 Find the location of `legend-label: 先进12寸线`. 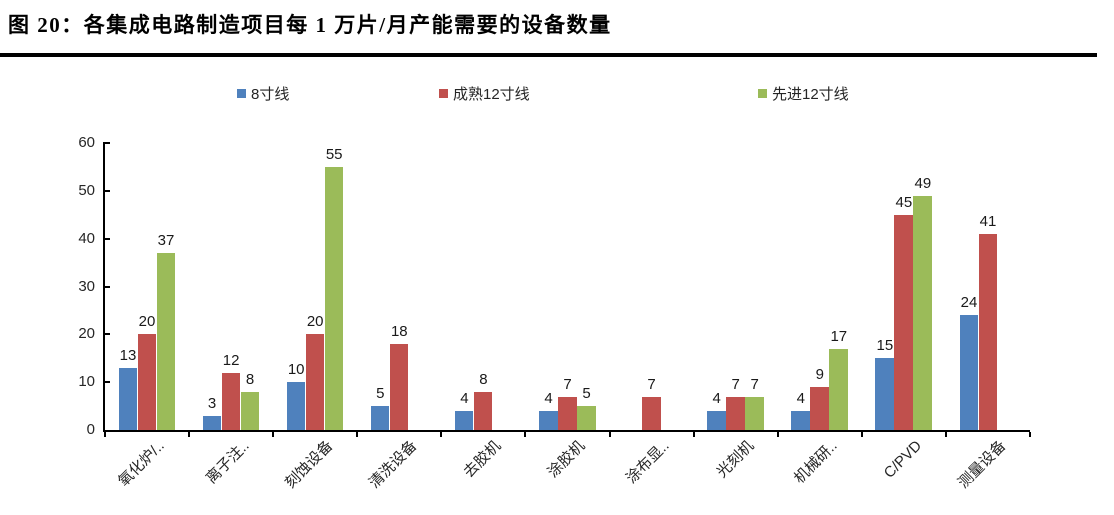

legend-label: 先进12寸线 is located at coordinates (810, 94).